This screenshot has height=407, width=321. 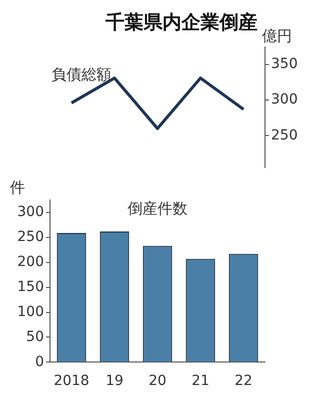 What do you see at coordinates (284, 64) in the screenshot?
I see `y-tick-label: 350` at bounding box center [284, 64].